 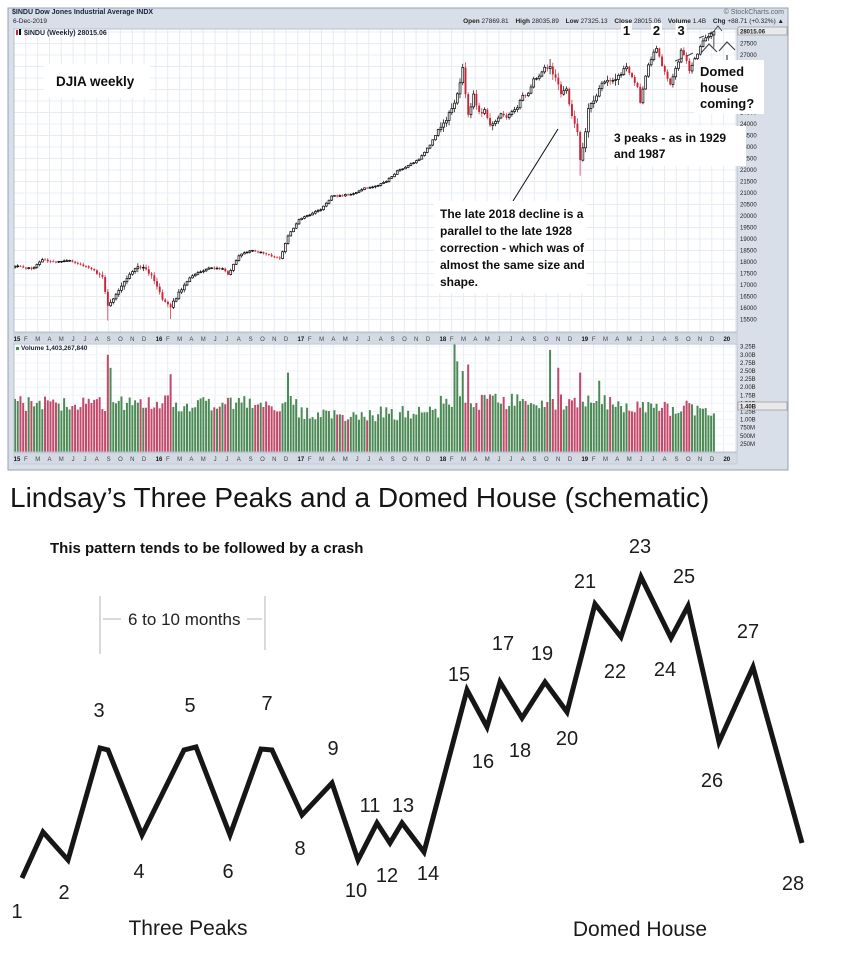 What do you see at coordinates (748, 632) in the screenshot?
I see `svg-text: 27` at bounding box center [748, 632].